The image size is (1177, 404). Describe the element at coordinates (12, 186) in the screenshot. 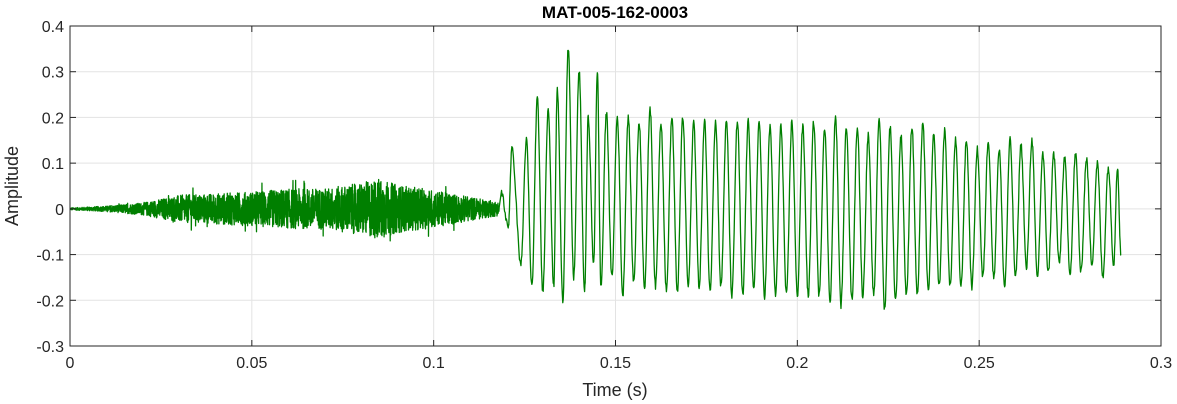

I see `y-axis-label: Amplitude` at that location.